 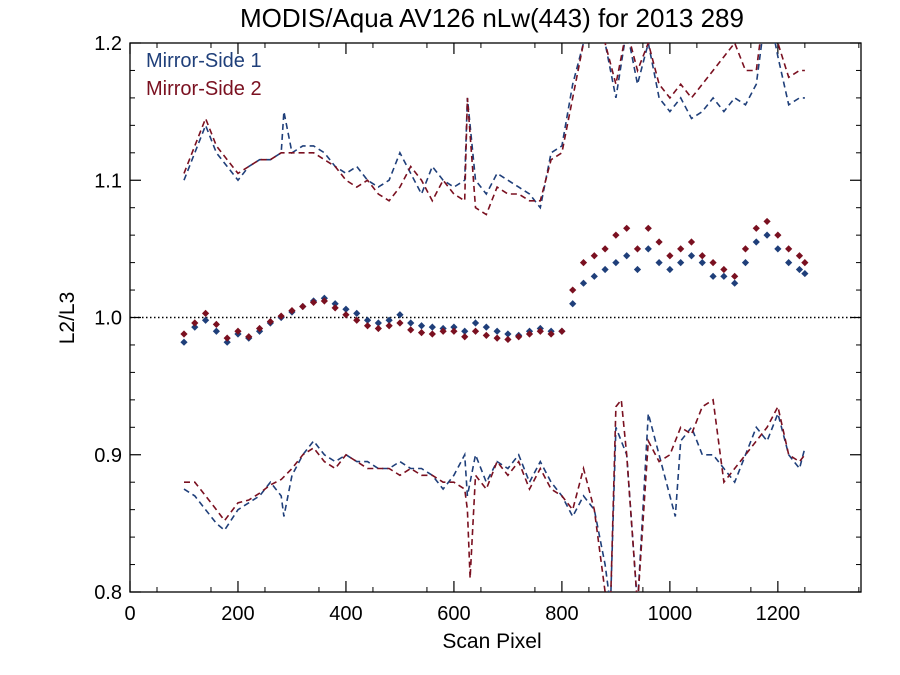 What do you see at coordinates (492, 18) in the screenshot?
I see `chart-title: MODIS/Aqua AV126 nLw(443) for 2013 289` at bounding box center [492, 18].